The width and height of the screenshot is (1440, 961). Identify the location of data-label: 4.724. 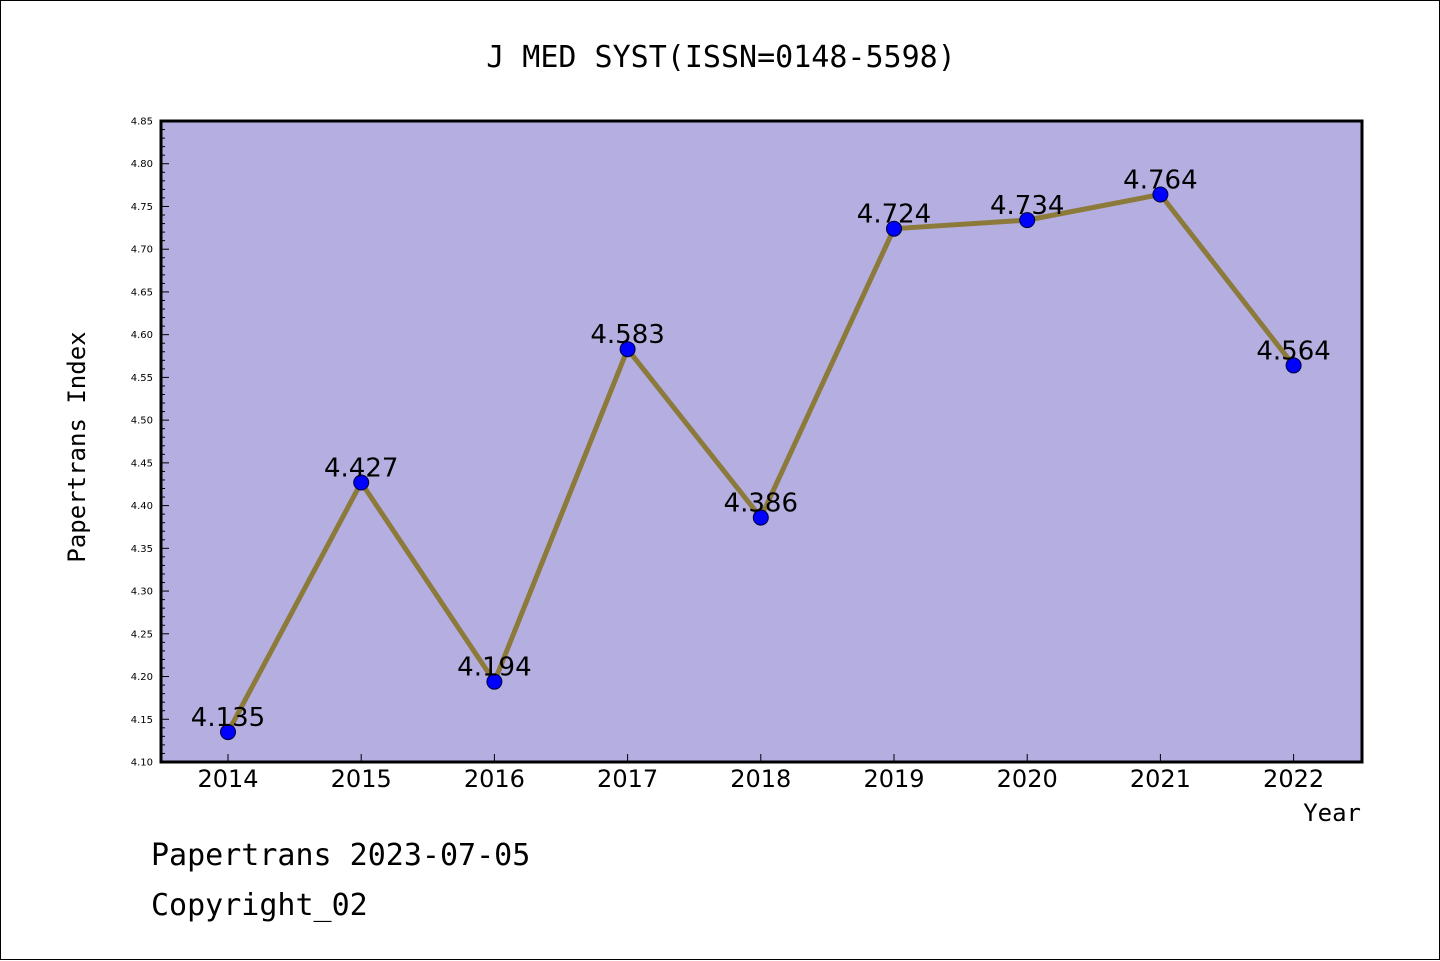
(894, 215).